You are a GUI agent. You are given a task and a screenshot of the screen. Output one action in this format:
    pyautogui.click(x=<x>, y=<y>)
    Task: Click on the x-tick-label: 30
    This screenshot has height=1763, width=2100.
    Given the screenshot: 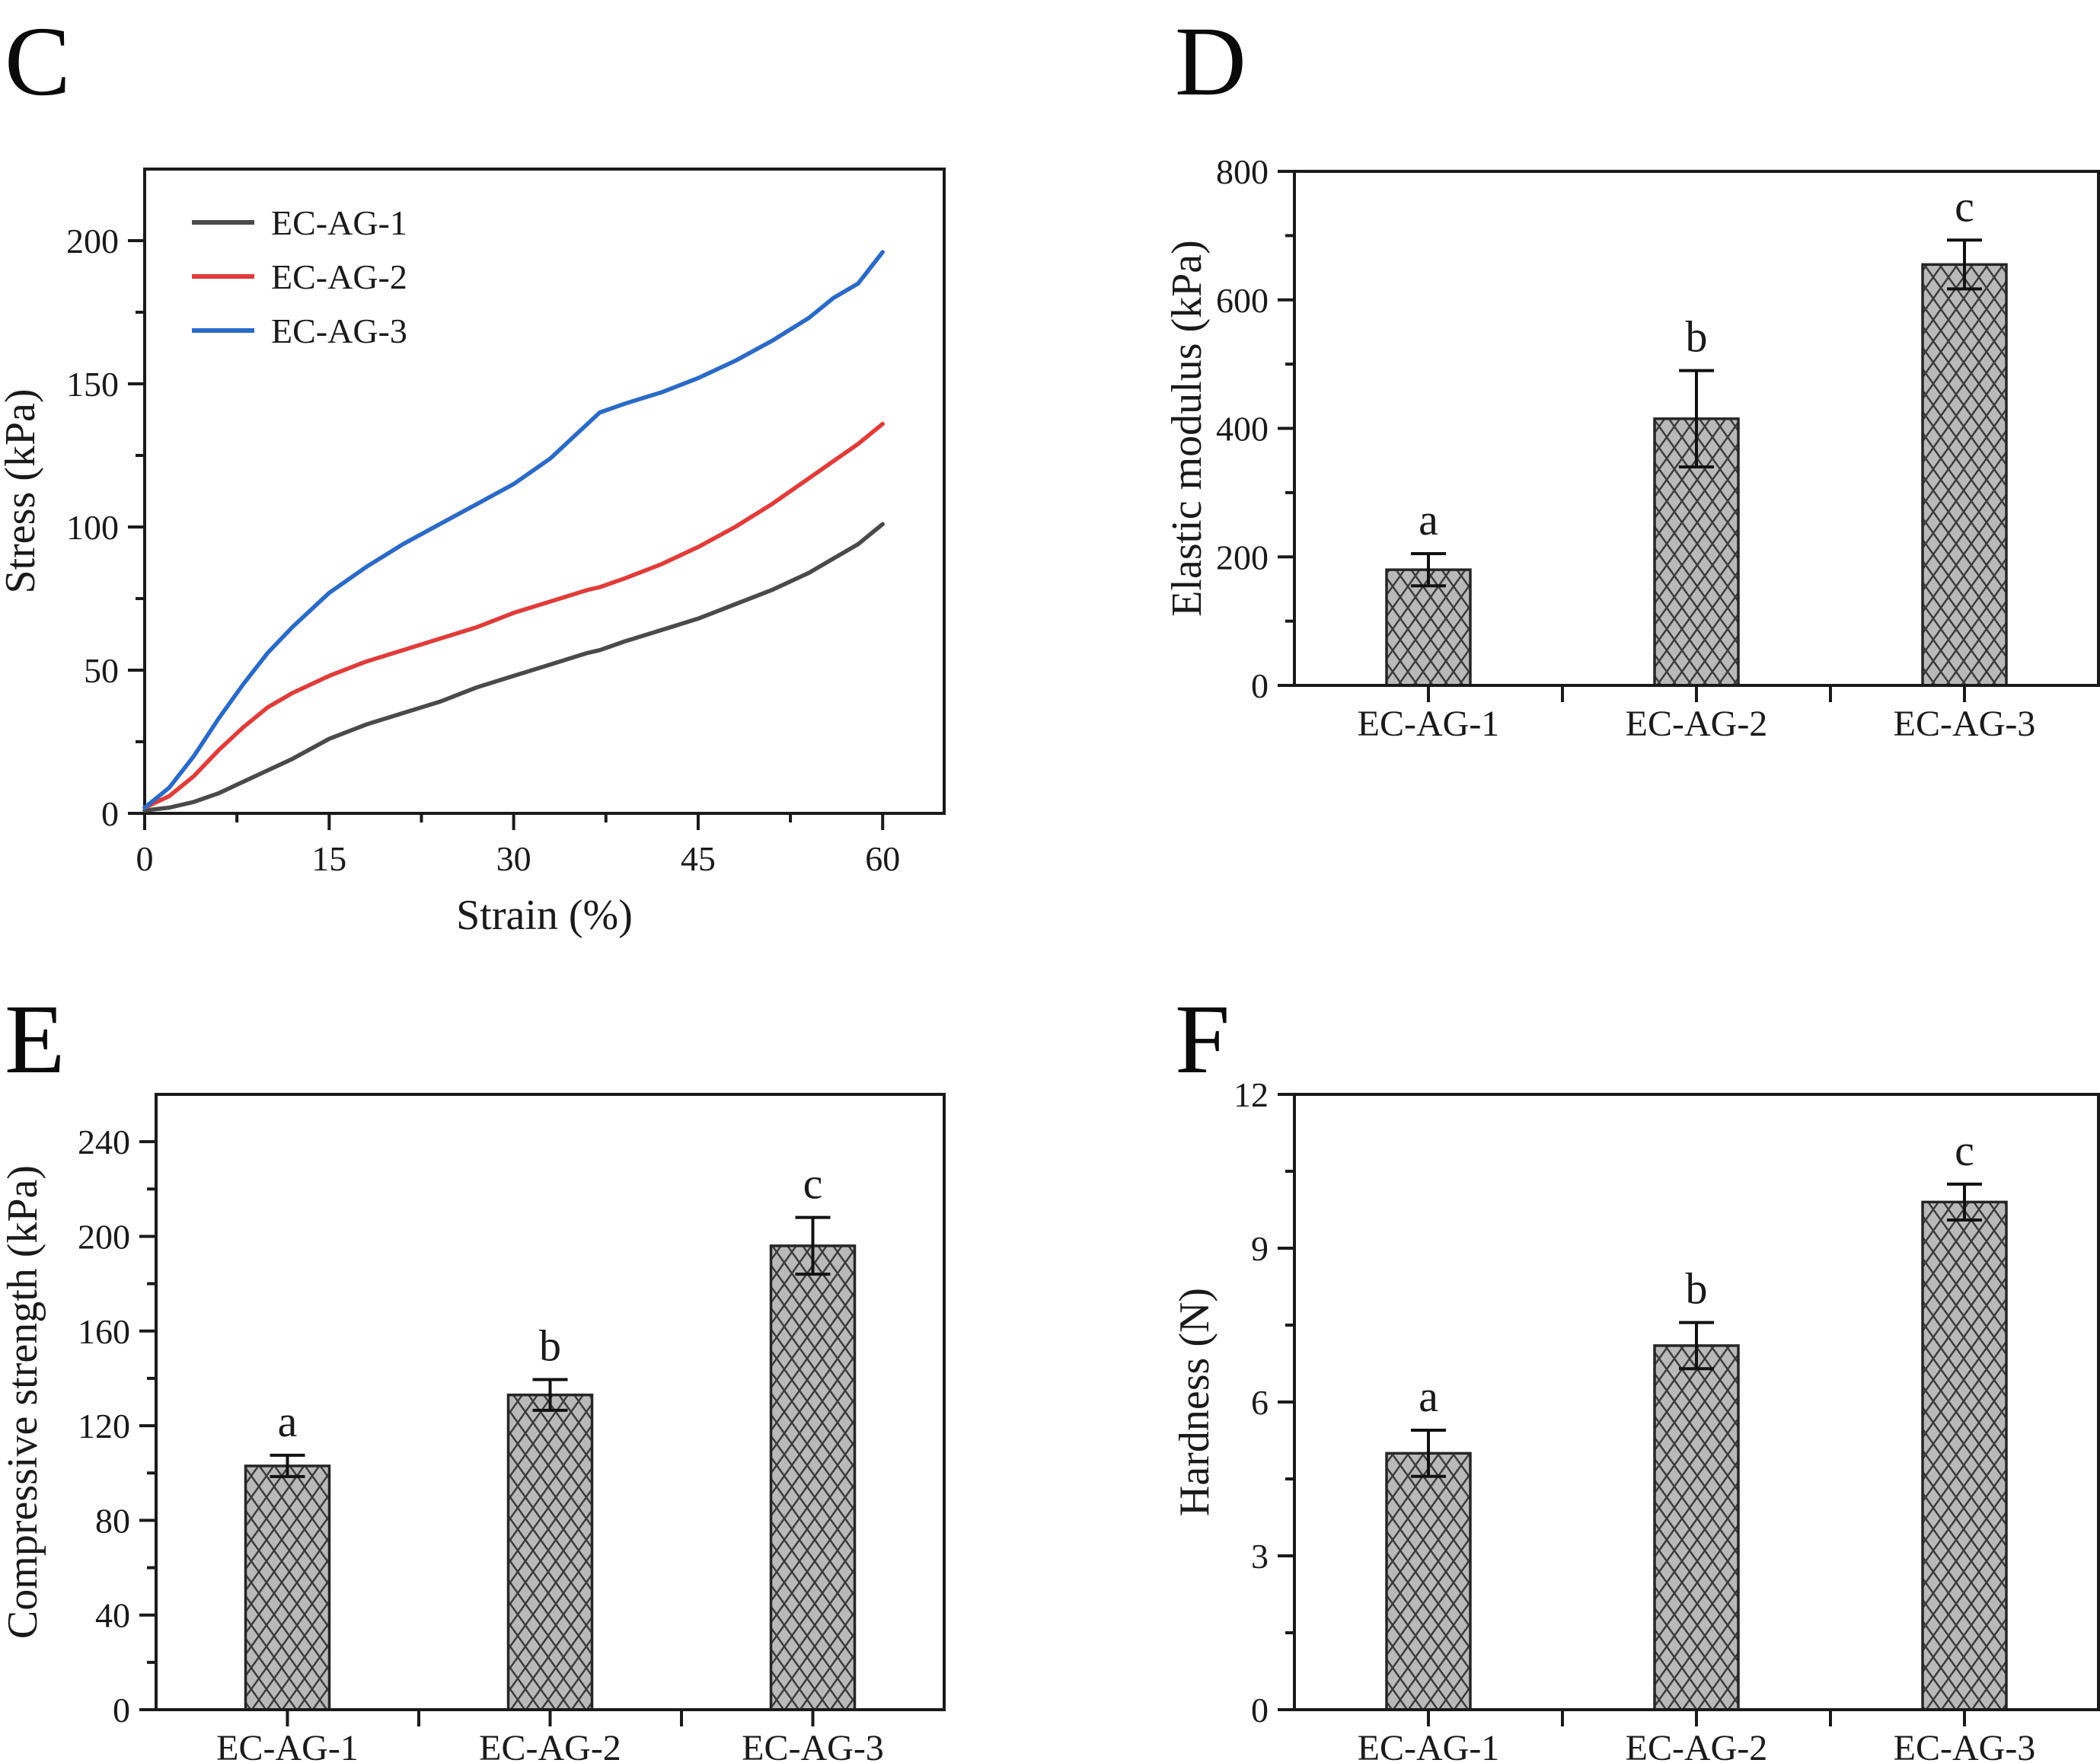 What is the action you would take?
    pyautogui.click(x=513, y=858)
    